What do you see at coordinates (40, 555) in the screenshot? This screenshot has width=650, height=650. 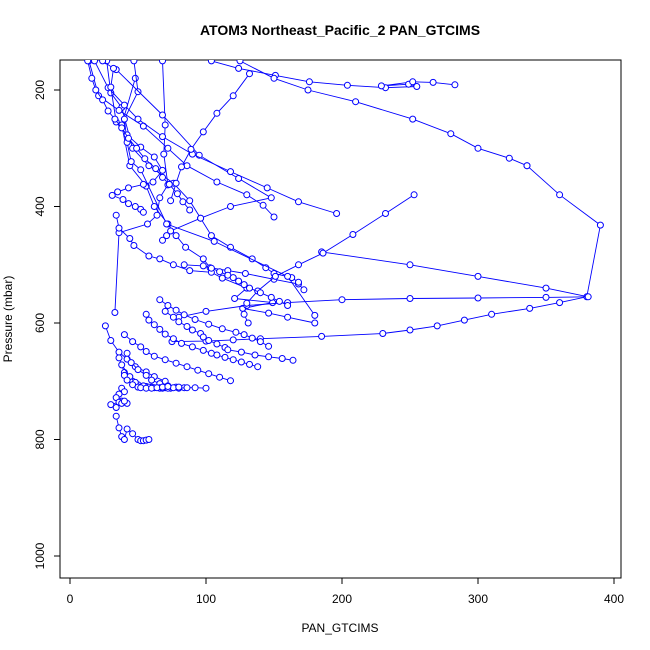 I see `y-tick-label: 1000` at bounding box center [40, 555].